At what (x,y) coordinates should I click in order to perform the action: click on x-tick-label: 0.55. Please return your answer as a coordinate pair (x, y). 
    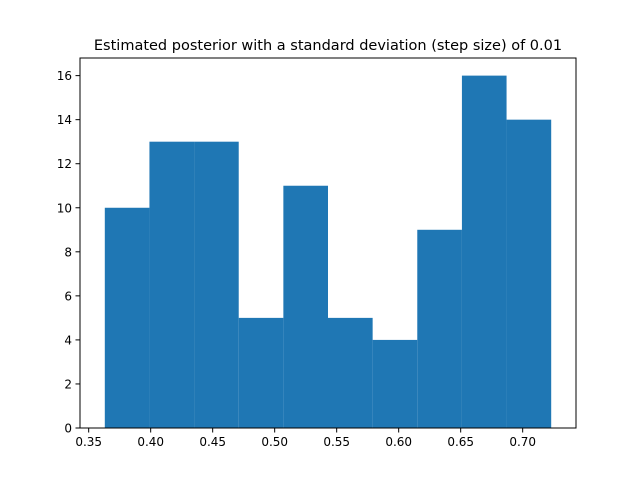
    Looking at the image, I should click on (336, 442).